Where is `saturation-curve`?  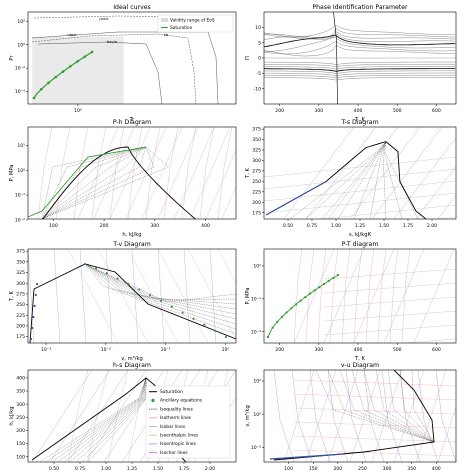 saturation-curve is located at coordinates (303, 306).